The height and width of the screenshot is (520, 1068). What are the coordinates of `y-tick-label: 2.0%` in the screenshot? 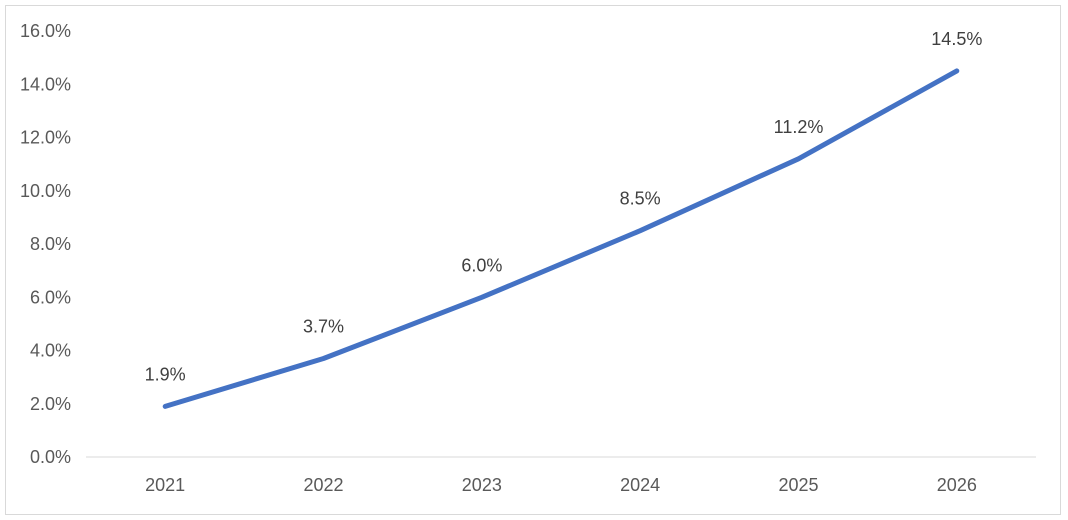 It's located at (50, 404).